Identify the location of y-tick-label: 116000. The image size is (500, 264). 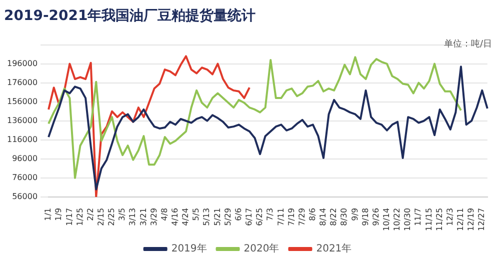
(22, 139).